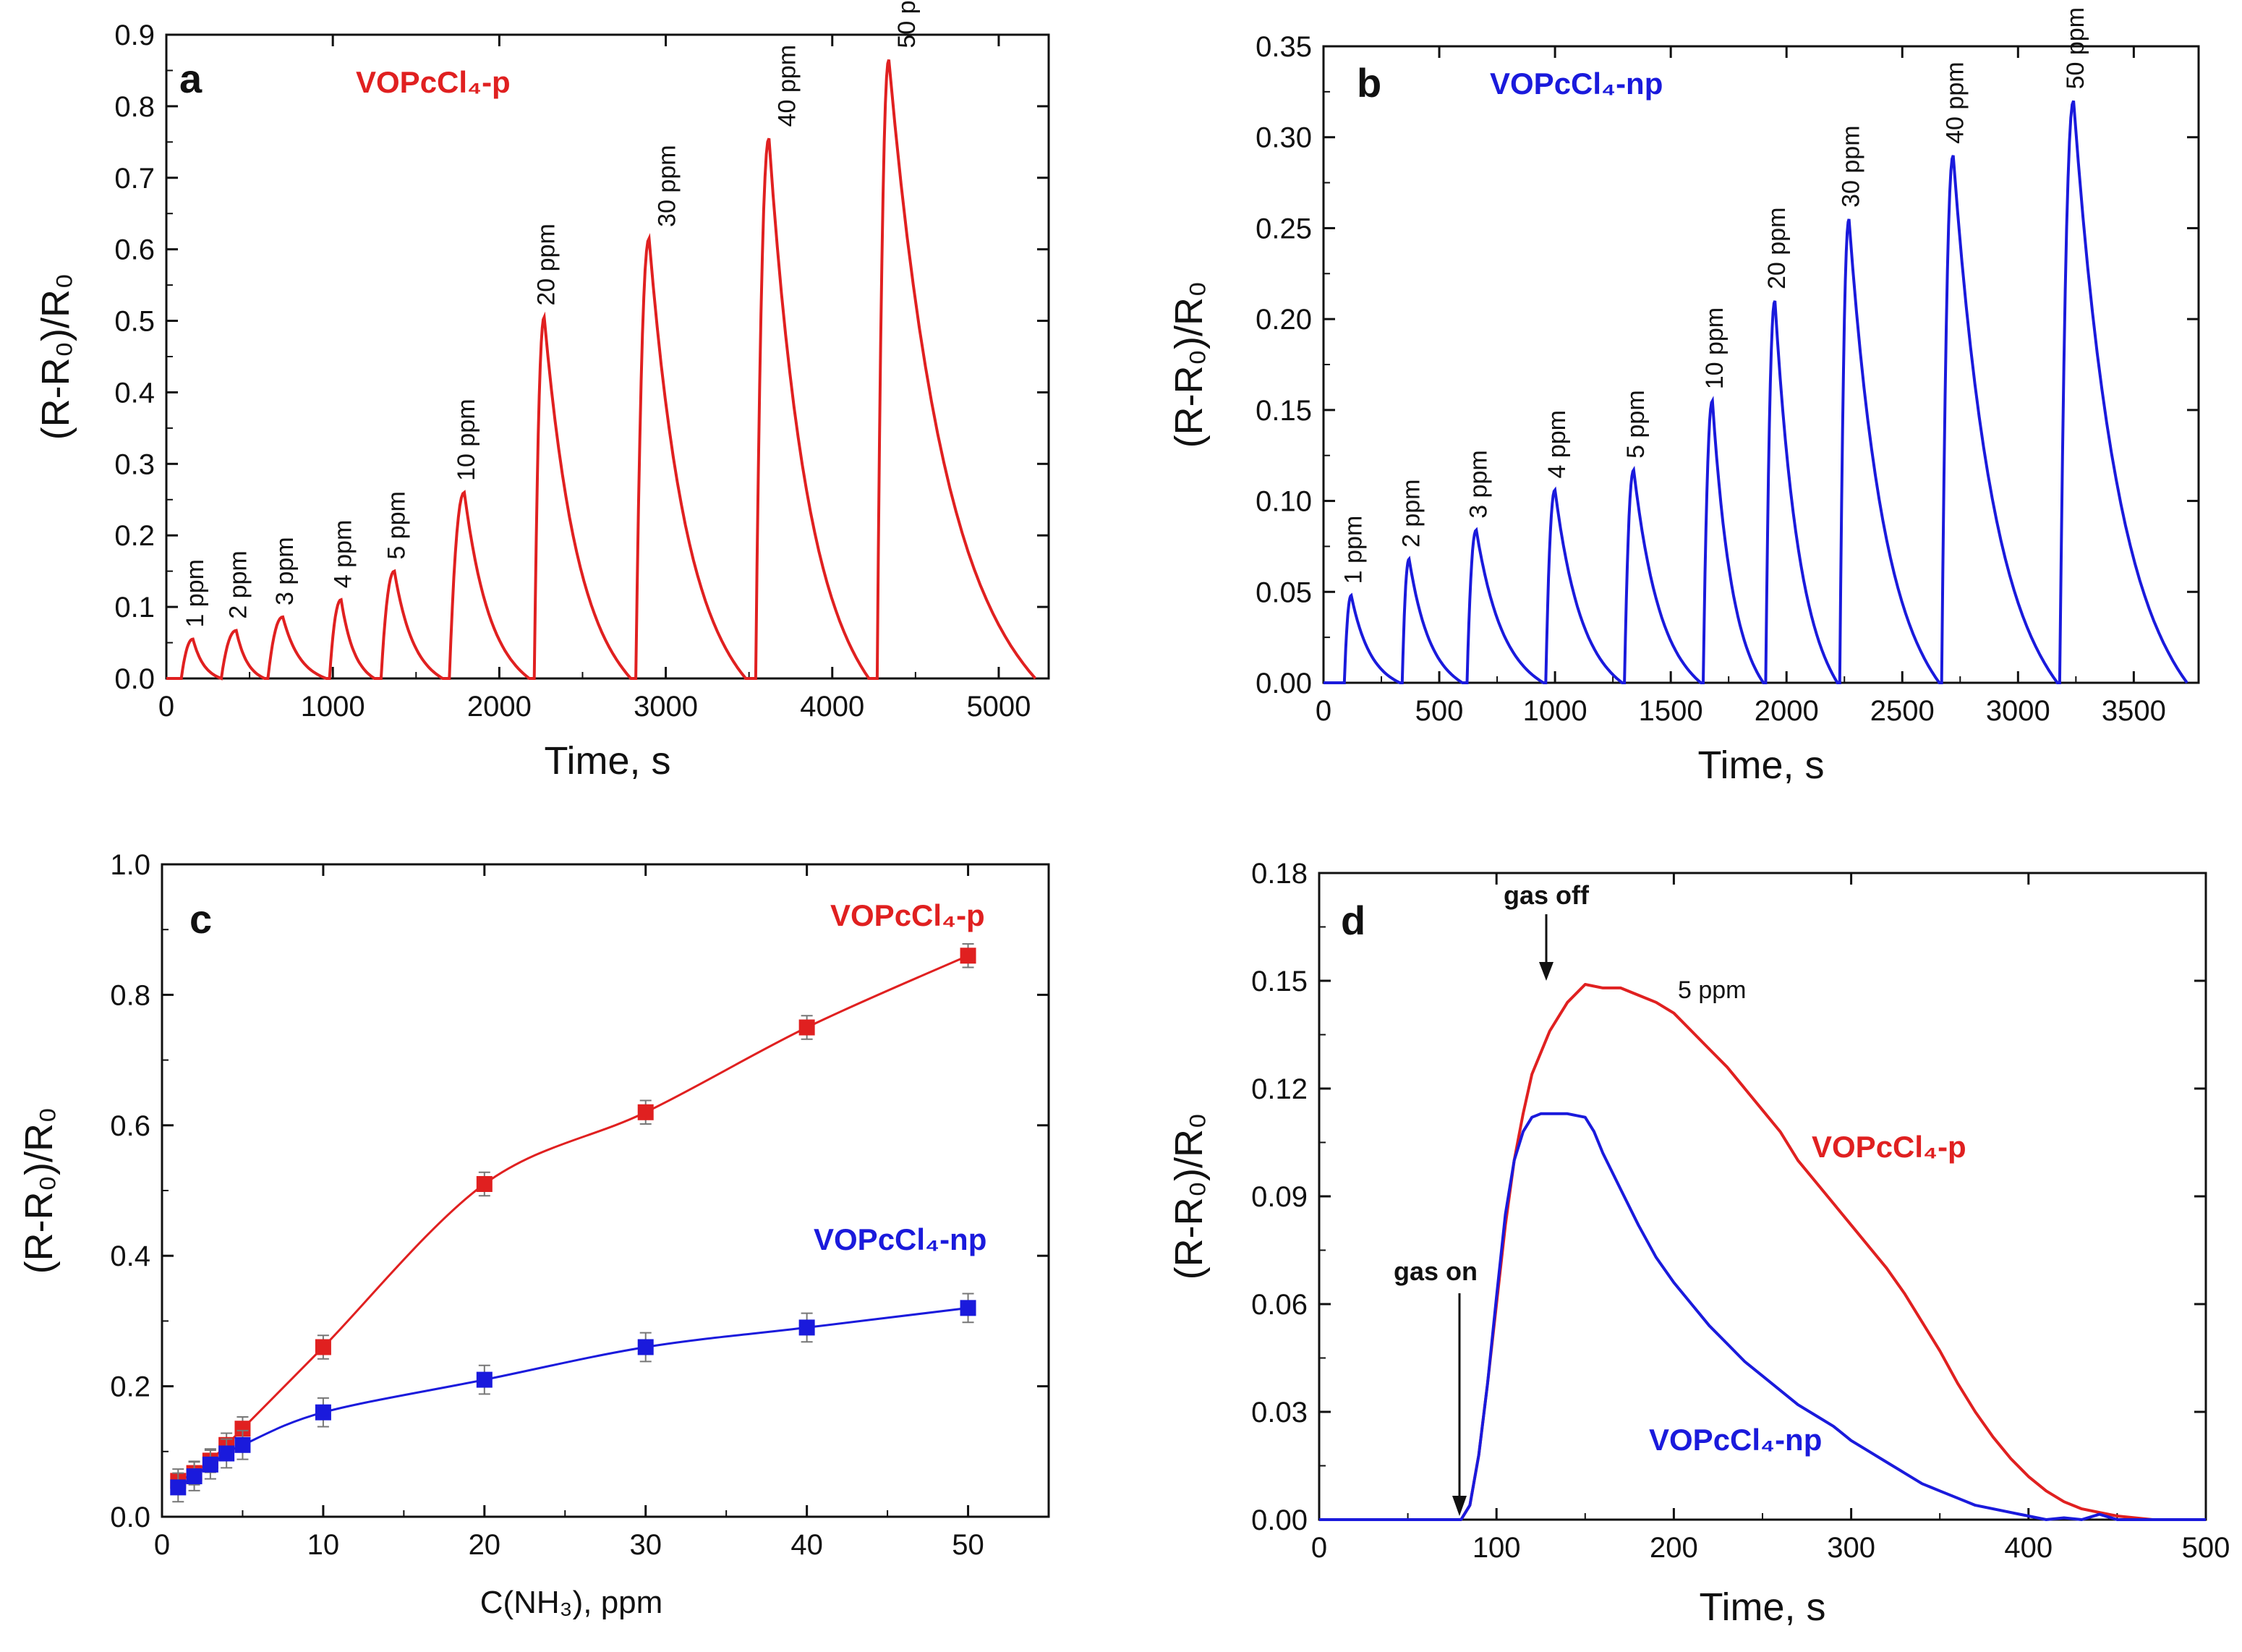 The height and width of the screenshot is (1652, 2242). I want to click on panel-c-legend-p: VOPcCl₄-p, so click(907, 915).